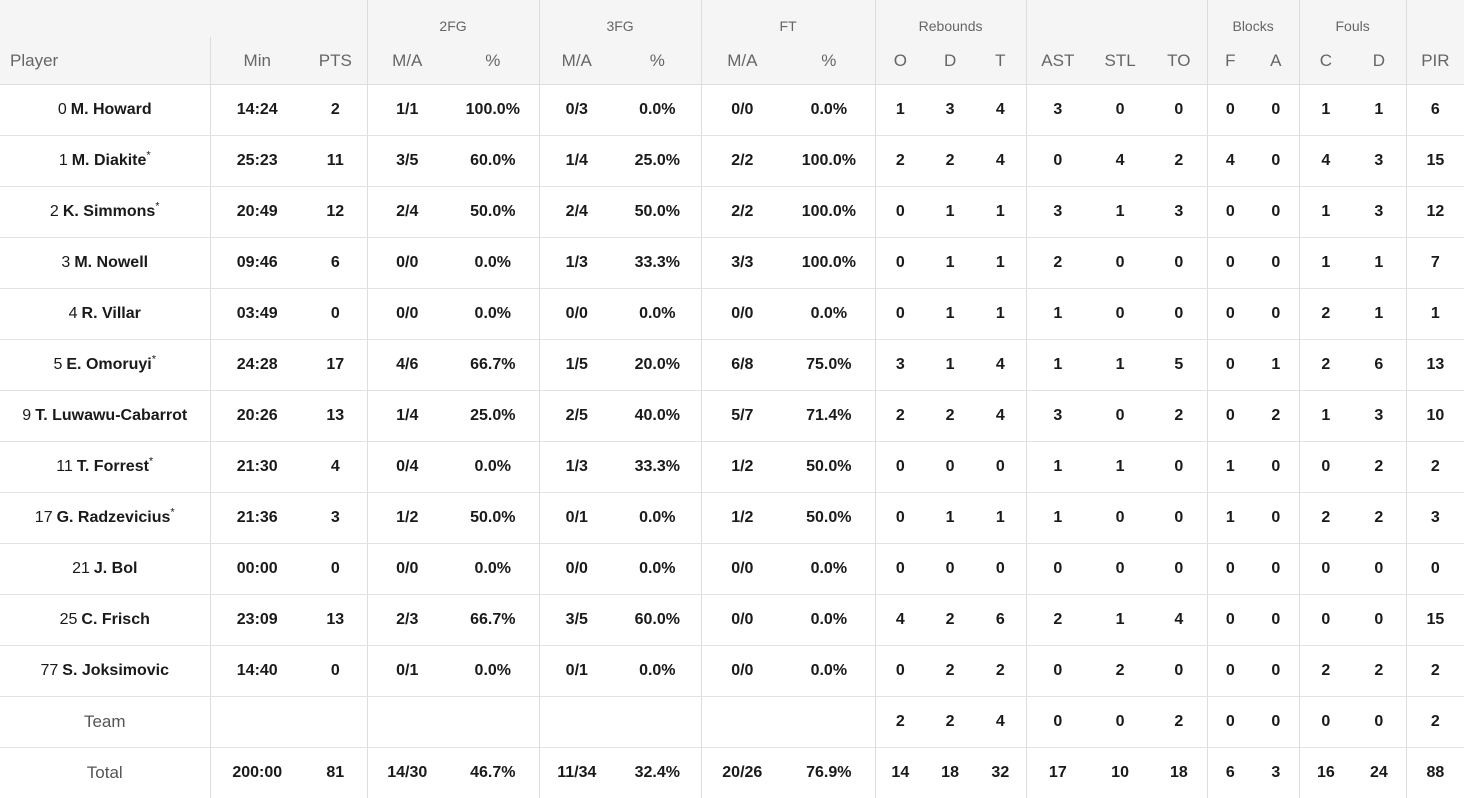 This screenshot has height=798, width=1464. What do you see at coordinates (109, 160) in the screenshot?
I see `player-name-link: M. Diakite` at bounding box center [109, 160].